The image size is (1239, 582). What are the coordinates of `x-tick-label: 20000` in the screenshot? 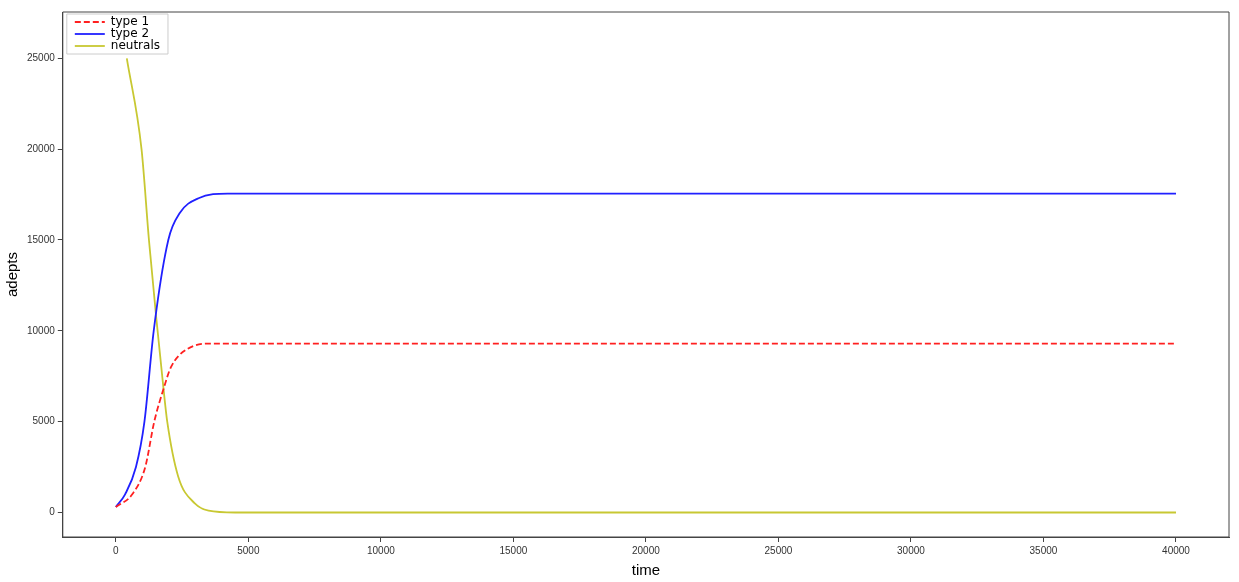 It's located at (646, 550).